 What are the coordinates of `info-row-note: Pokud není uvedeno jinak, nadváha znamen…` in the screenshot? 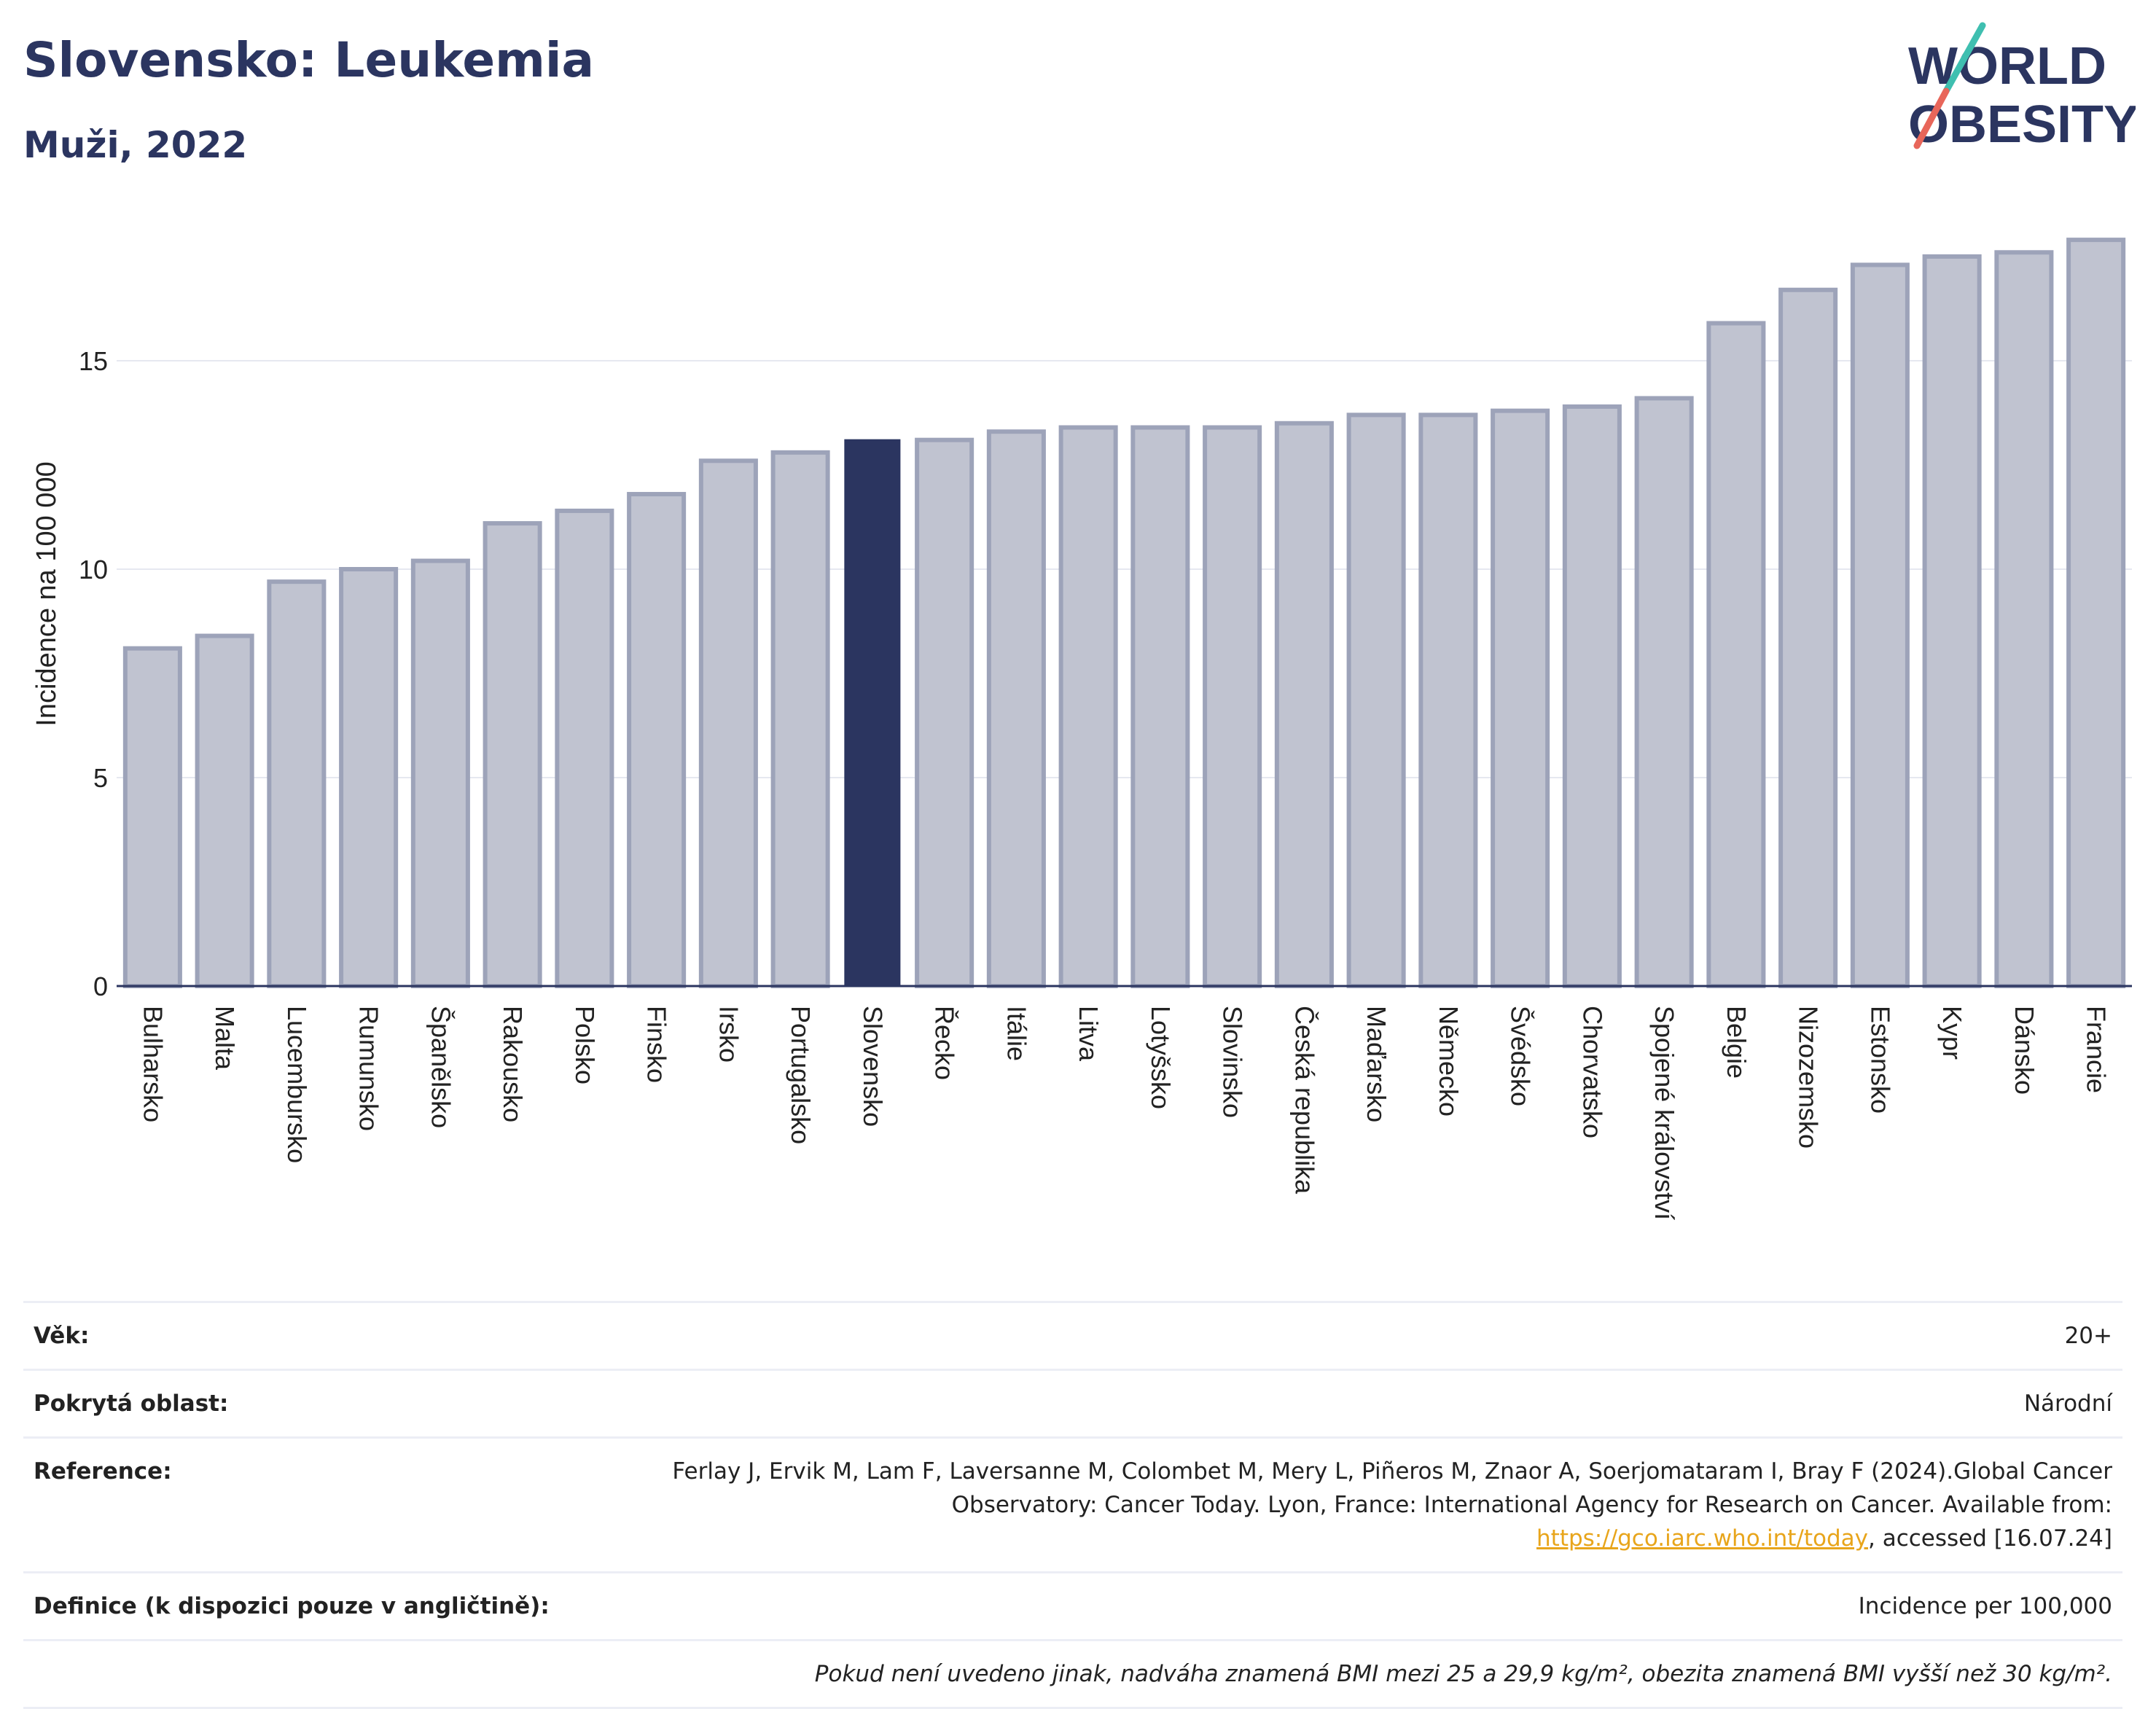 It's located at (1073, 1674).